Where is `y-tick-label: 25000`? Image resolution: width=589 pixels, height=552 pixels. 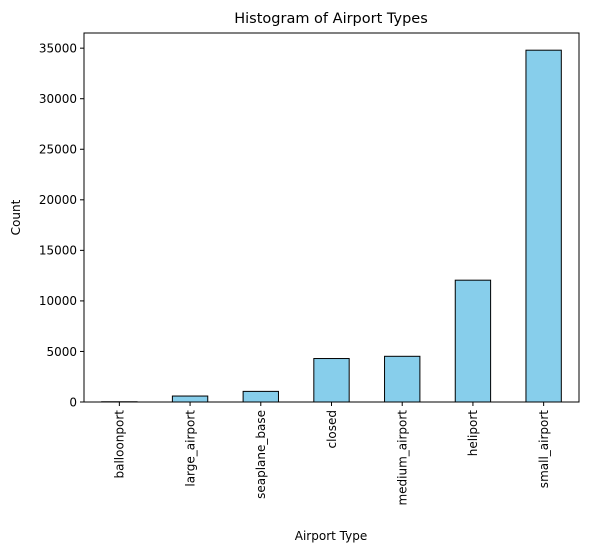
y-tick-label: 25000 is located at coordinates (58, 150).